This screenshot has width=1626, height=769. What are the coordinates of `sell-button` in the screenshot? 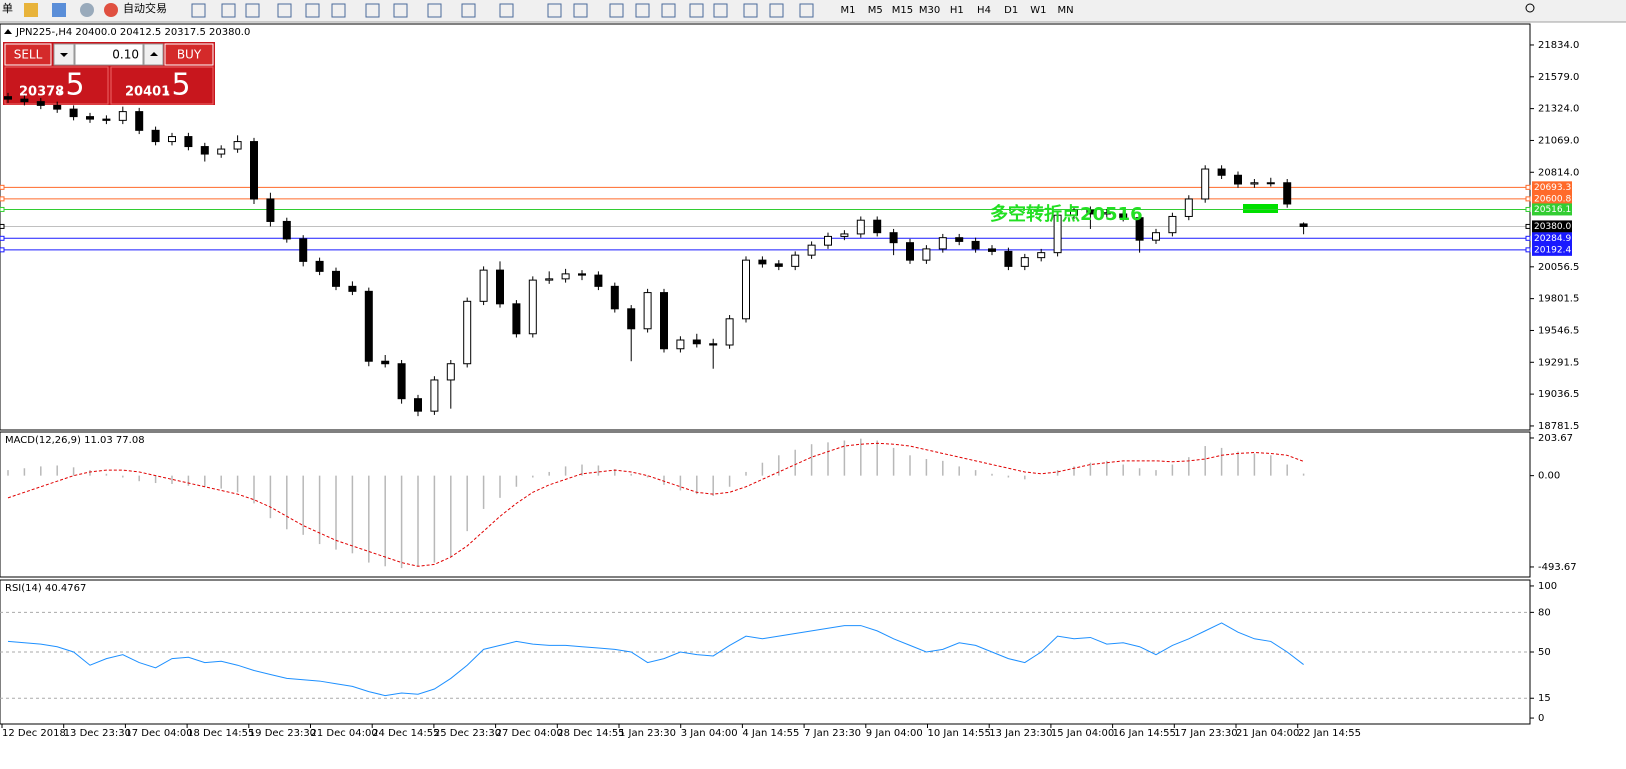 It's located at (28, 54).